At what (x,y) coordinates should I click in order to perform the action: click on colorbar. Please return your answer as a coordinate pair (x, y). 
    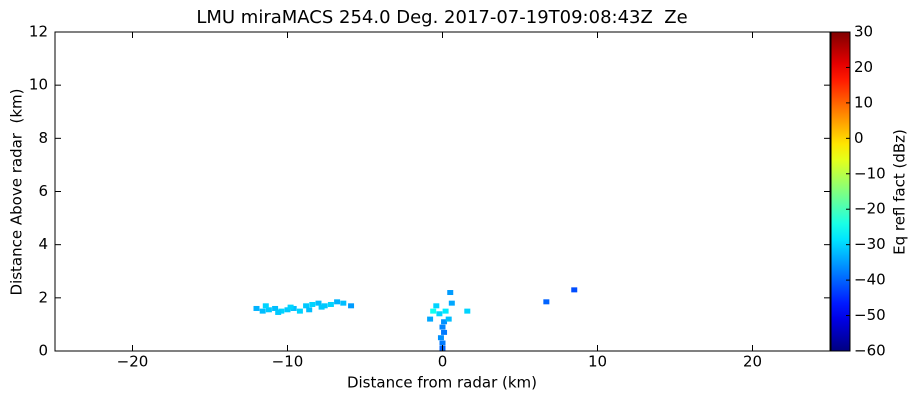
    Looking at the image, I should click on (840, 191).